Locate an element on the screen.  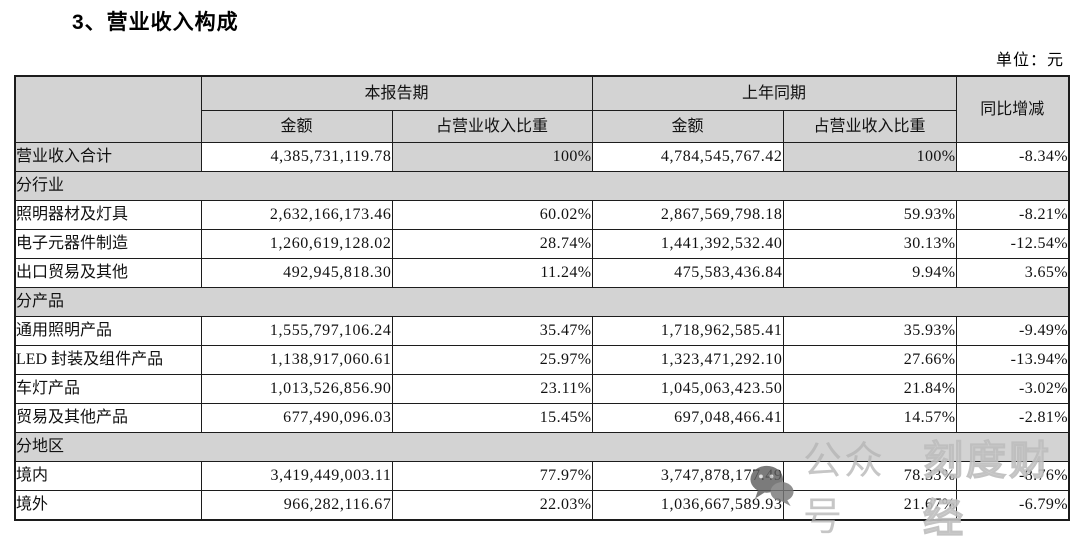
current-pct-cell: 35.47% is located at coordinates (492, 331).